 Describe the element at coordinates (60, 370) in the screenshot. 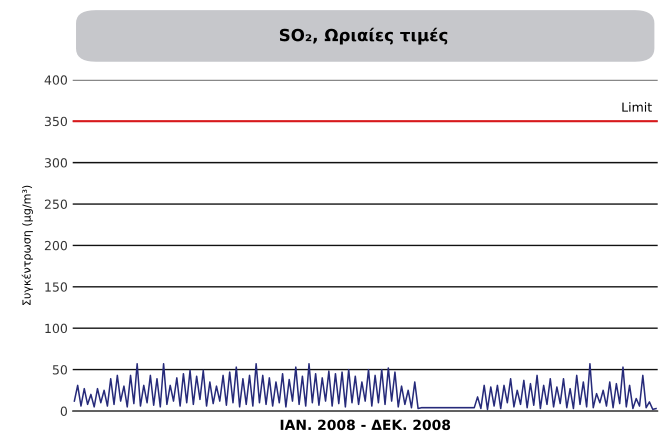

I see `y-tick-label: 50` at that location.